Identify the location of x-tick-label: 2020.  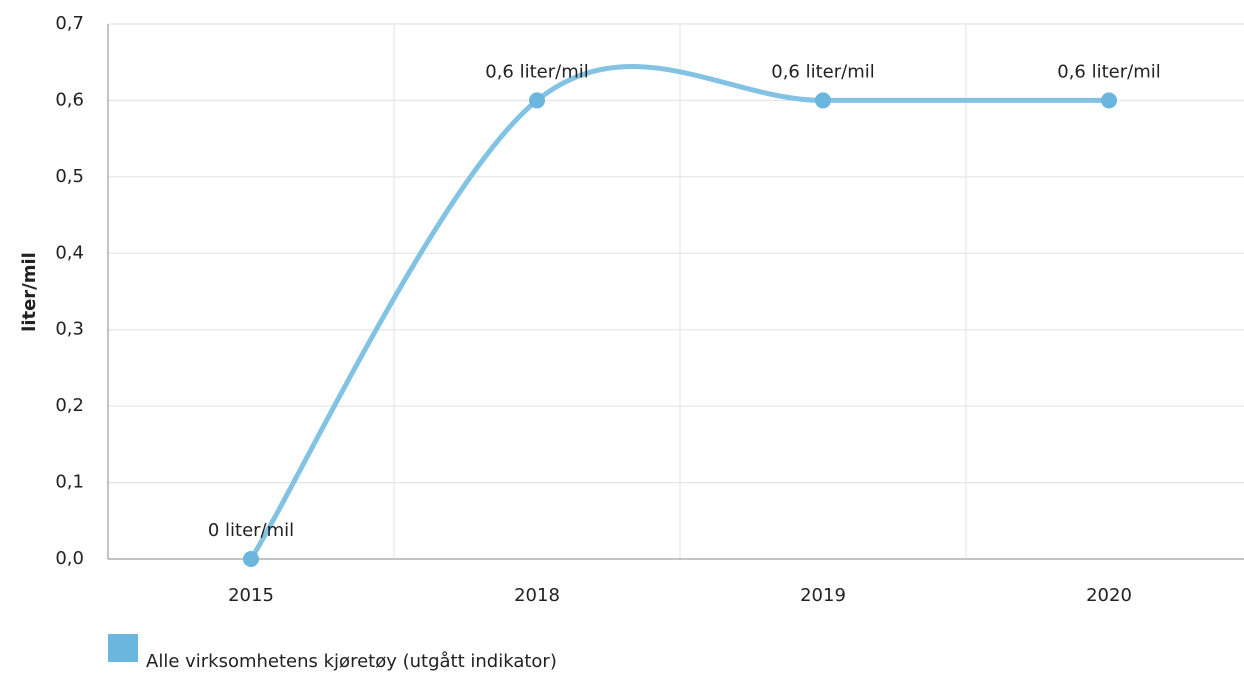
(1109, 595).